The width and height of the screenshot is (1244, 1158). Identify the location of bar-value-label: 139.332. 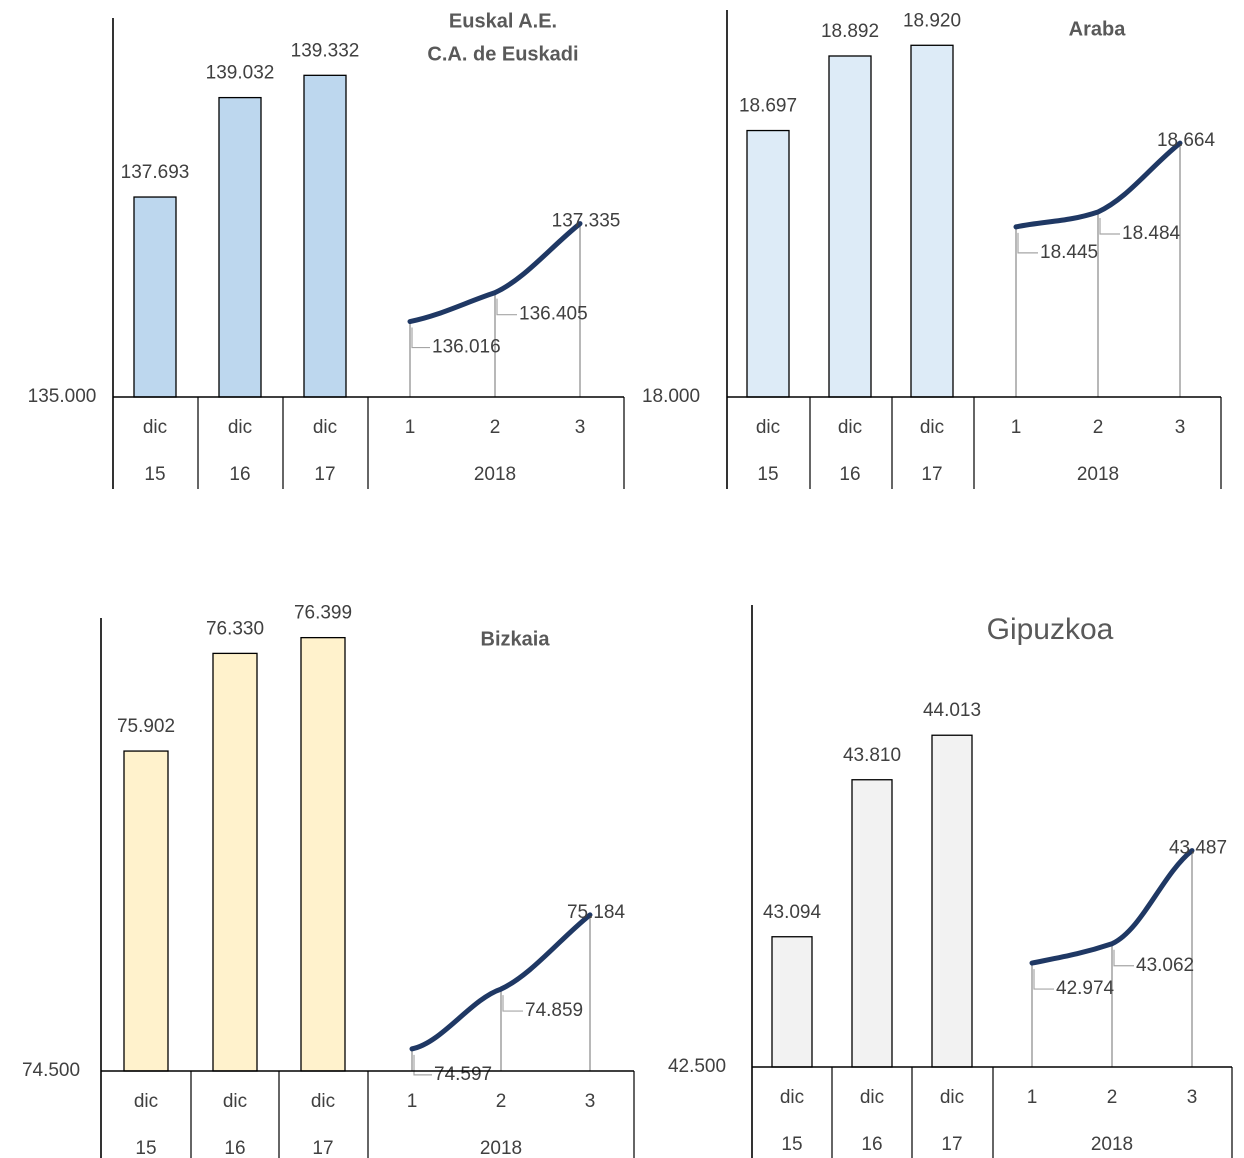
(325, 50).